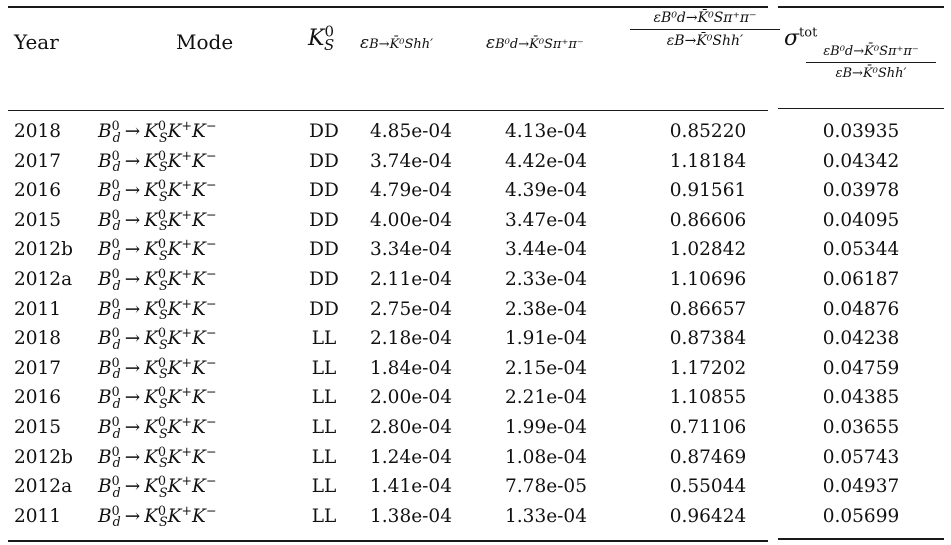  What do you see at coordinates (861, 368) in the screenshot?
I see `cell-sigma: 0.04759` at bounding box center [861, 368].